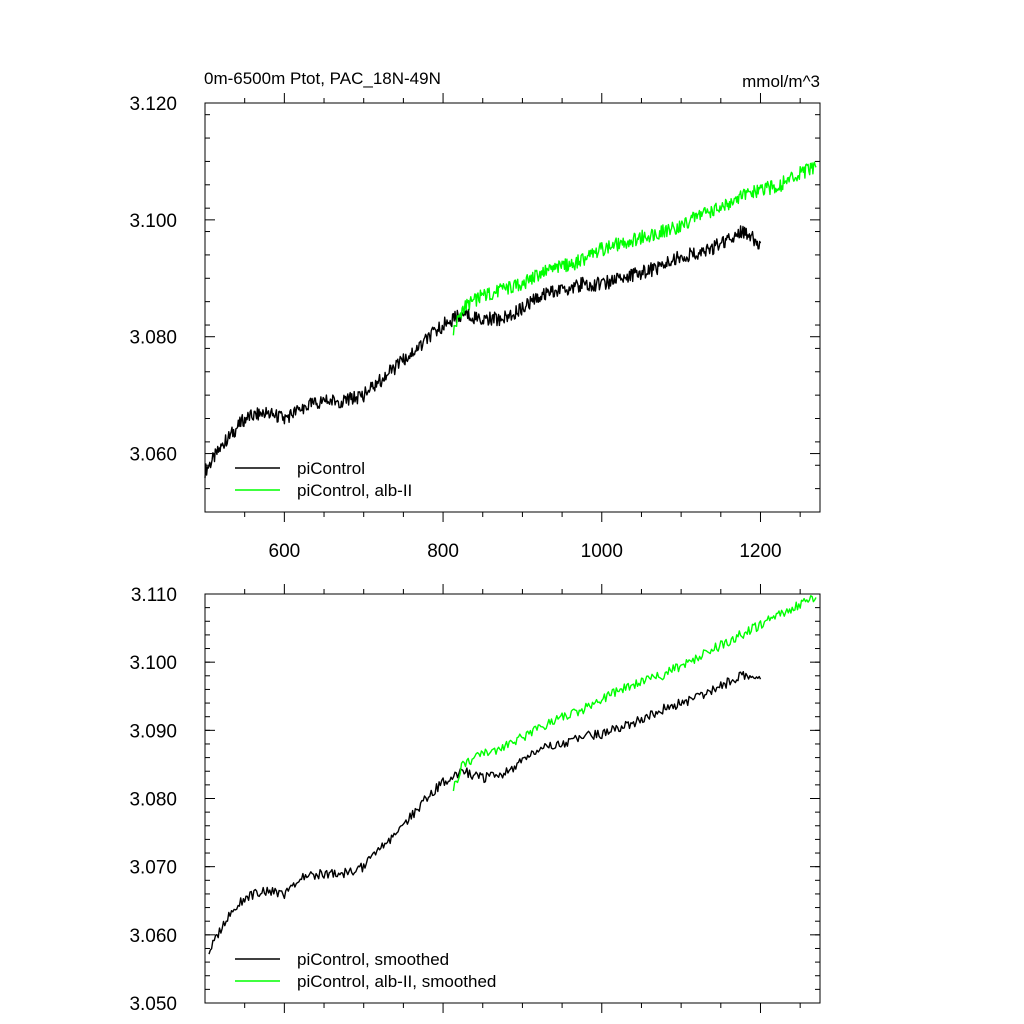 The height and width of the screenshot is (1024, 1024). Describe the element at coordinates (602, 551) in the screenshot. I see `x-tick-label: 1000` at that location.